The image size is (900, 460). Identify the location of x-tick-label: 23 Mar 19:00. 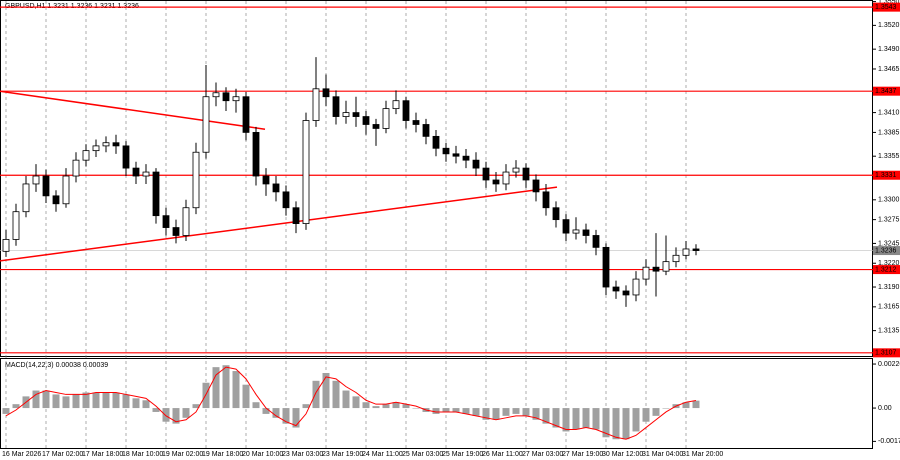
(342, 454).